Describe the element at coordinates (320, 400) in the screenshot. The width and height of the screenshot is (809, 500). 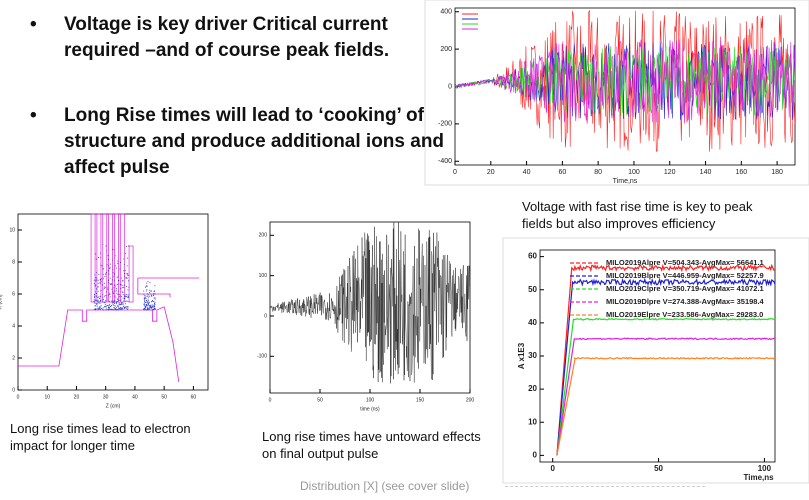
I see `x-tick-label: 50` at that location.